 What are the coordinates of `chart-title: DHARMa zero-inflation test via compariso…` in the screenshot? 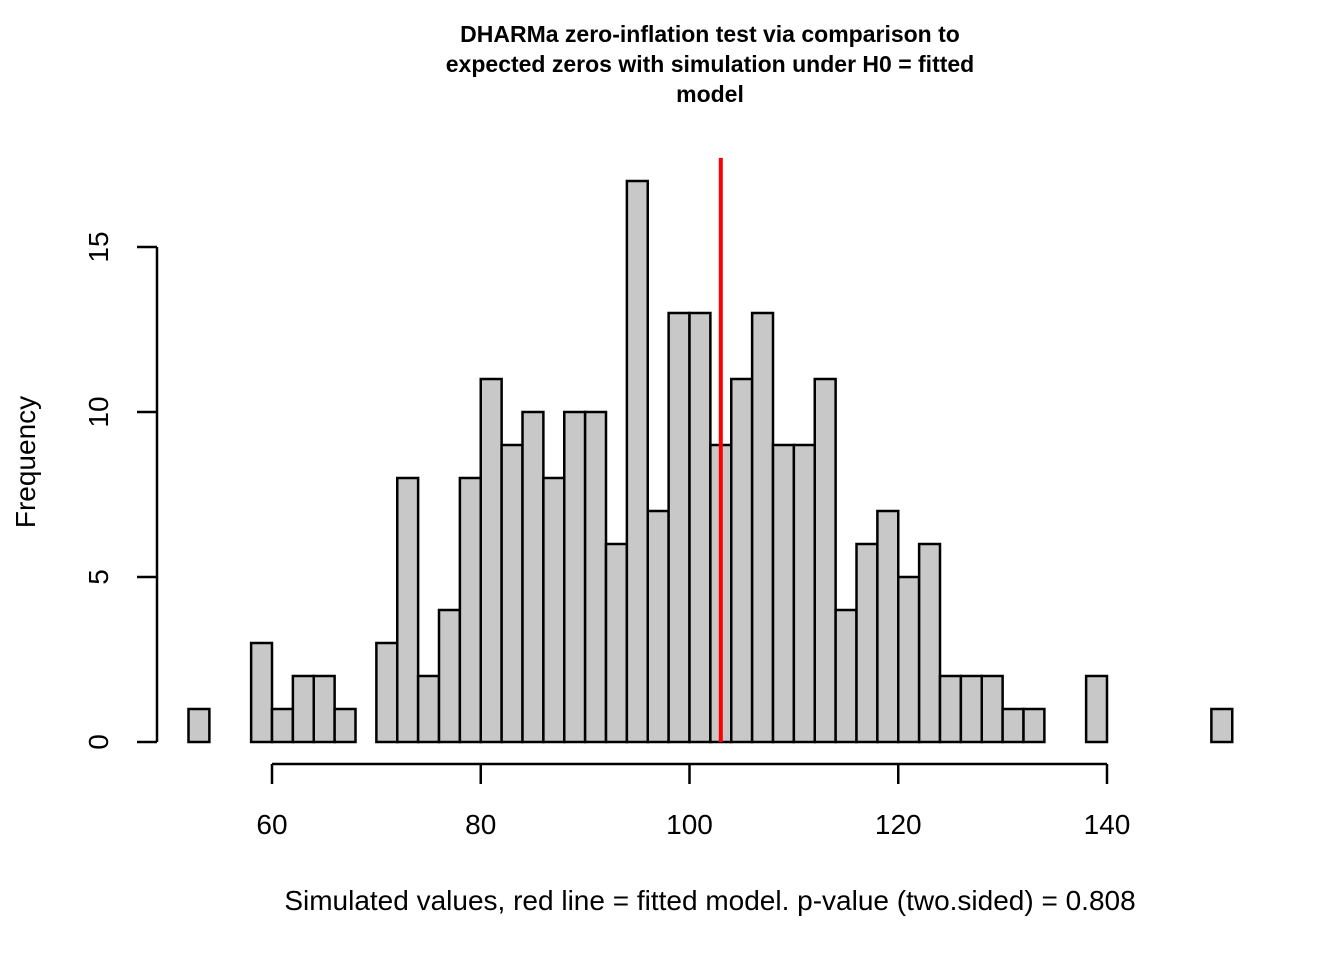 It's located at (710, 64).